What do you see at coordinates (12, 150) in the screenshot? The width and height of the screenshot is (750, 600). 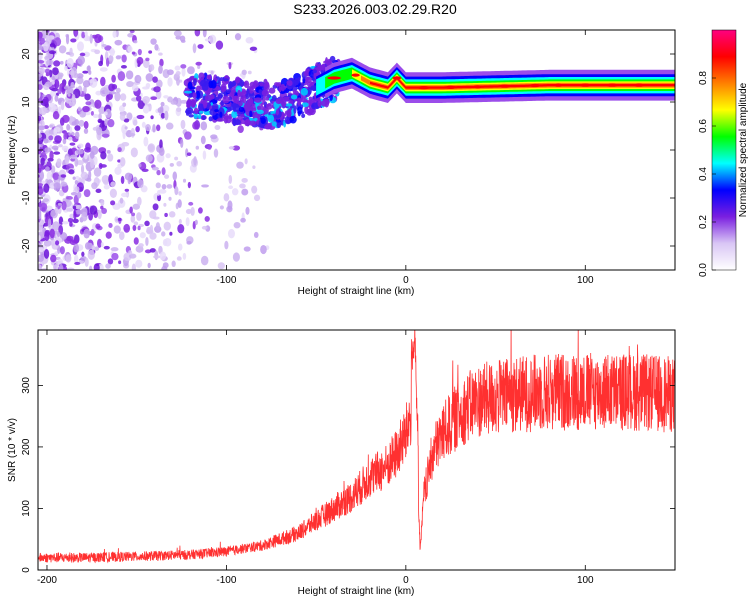 I see `spectrogram-y-label: Frequency (Hz)` at bounding box center [12, 150].